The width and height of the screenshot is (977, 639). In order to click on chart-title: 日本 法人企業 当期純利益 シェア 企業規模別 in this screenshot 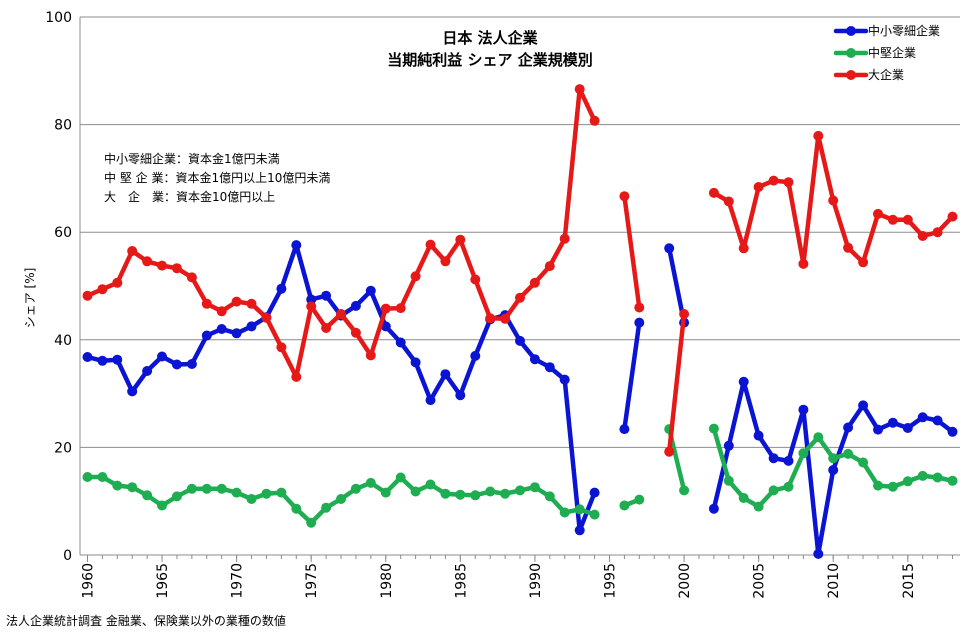, I will do `click(489, 49)`.